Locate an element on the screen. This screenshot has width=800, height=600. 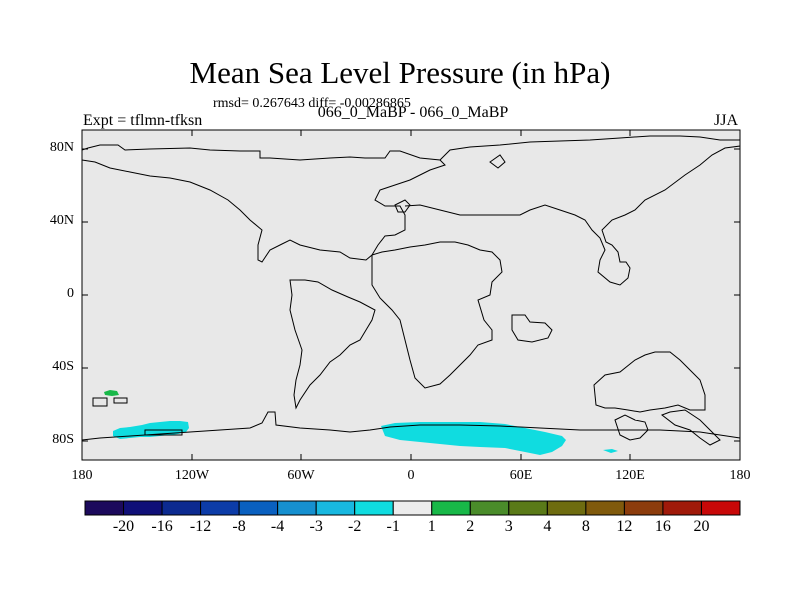
stats-subtitle: rmsd= 0.267643 diff= -0.00286865 is located at coordinates (312, 103).